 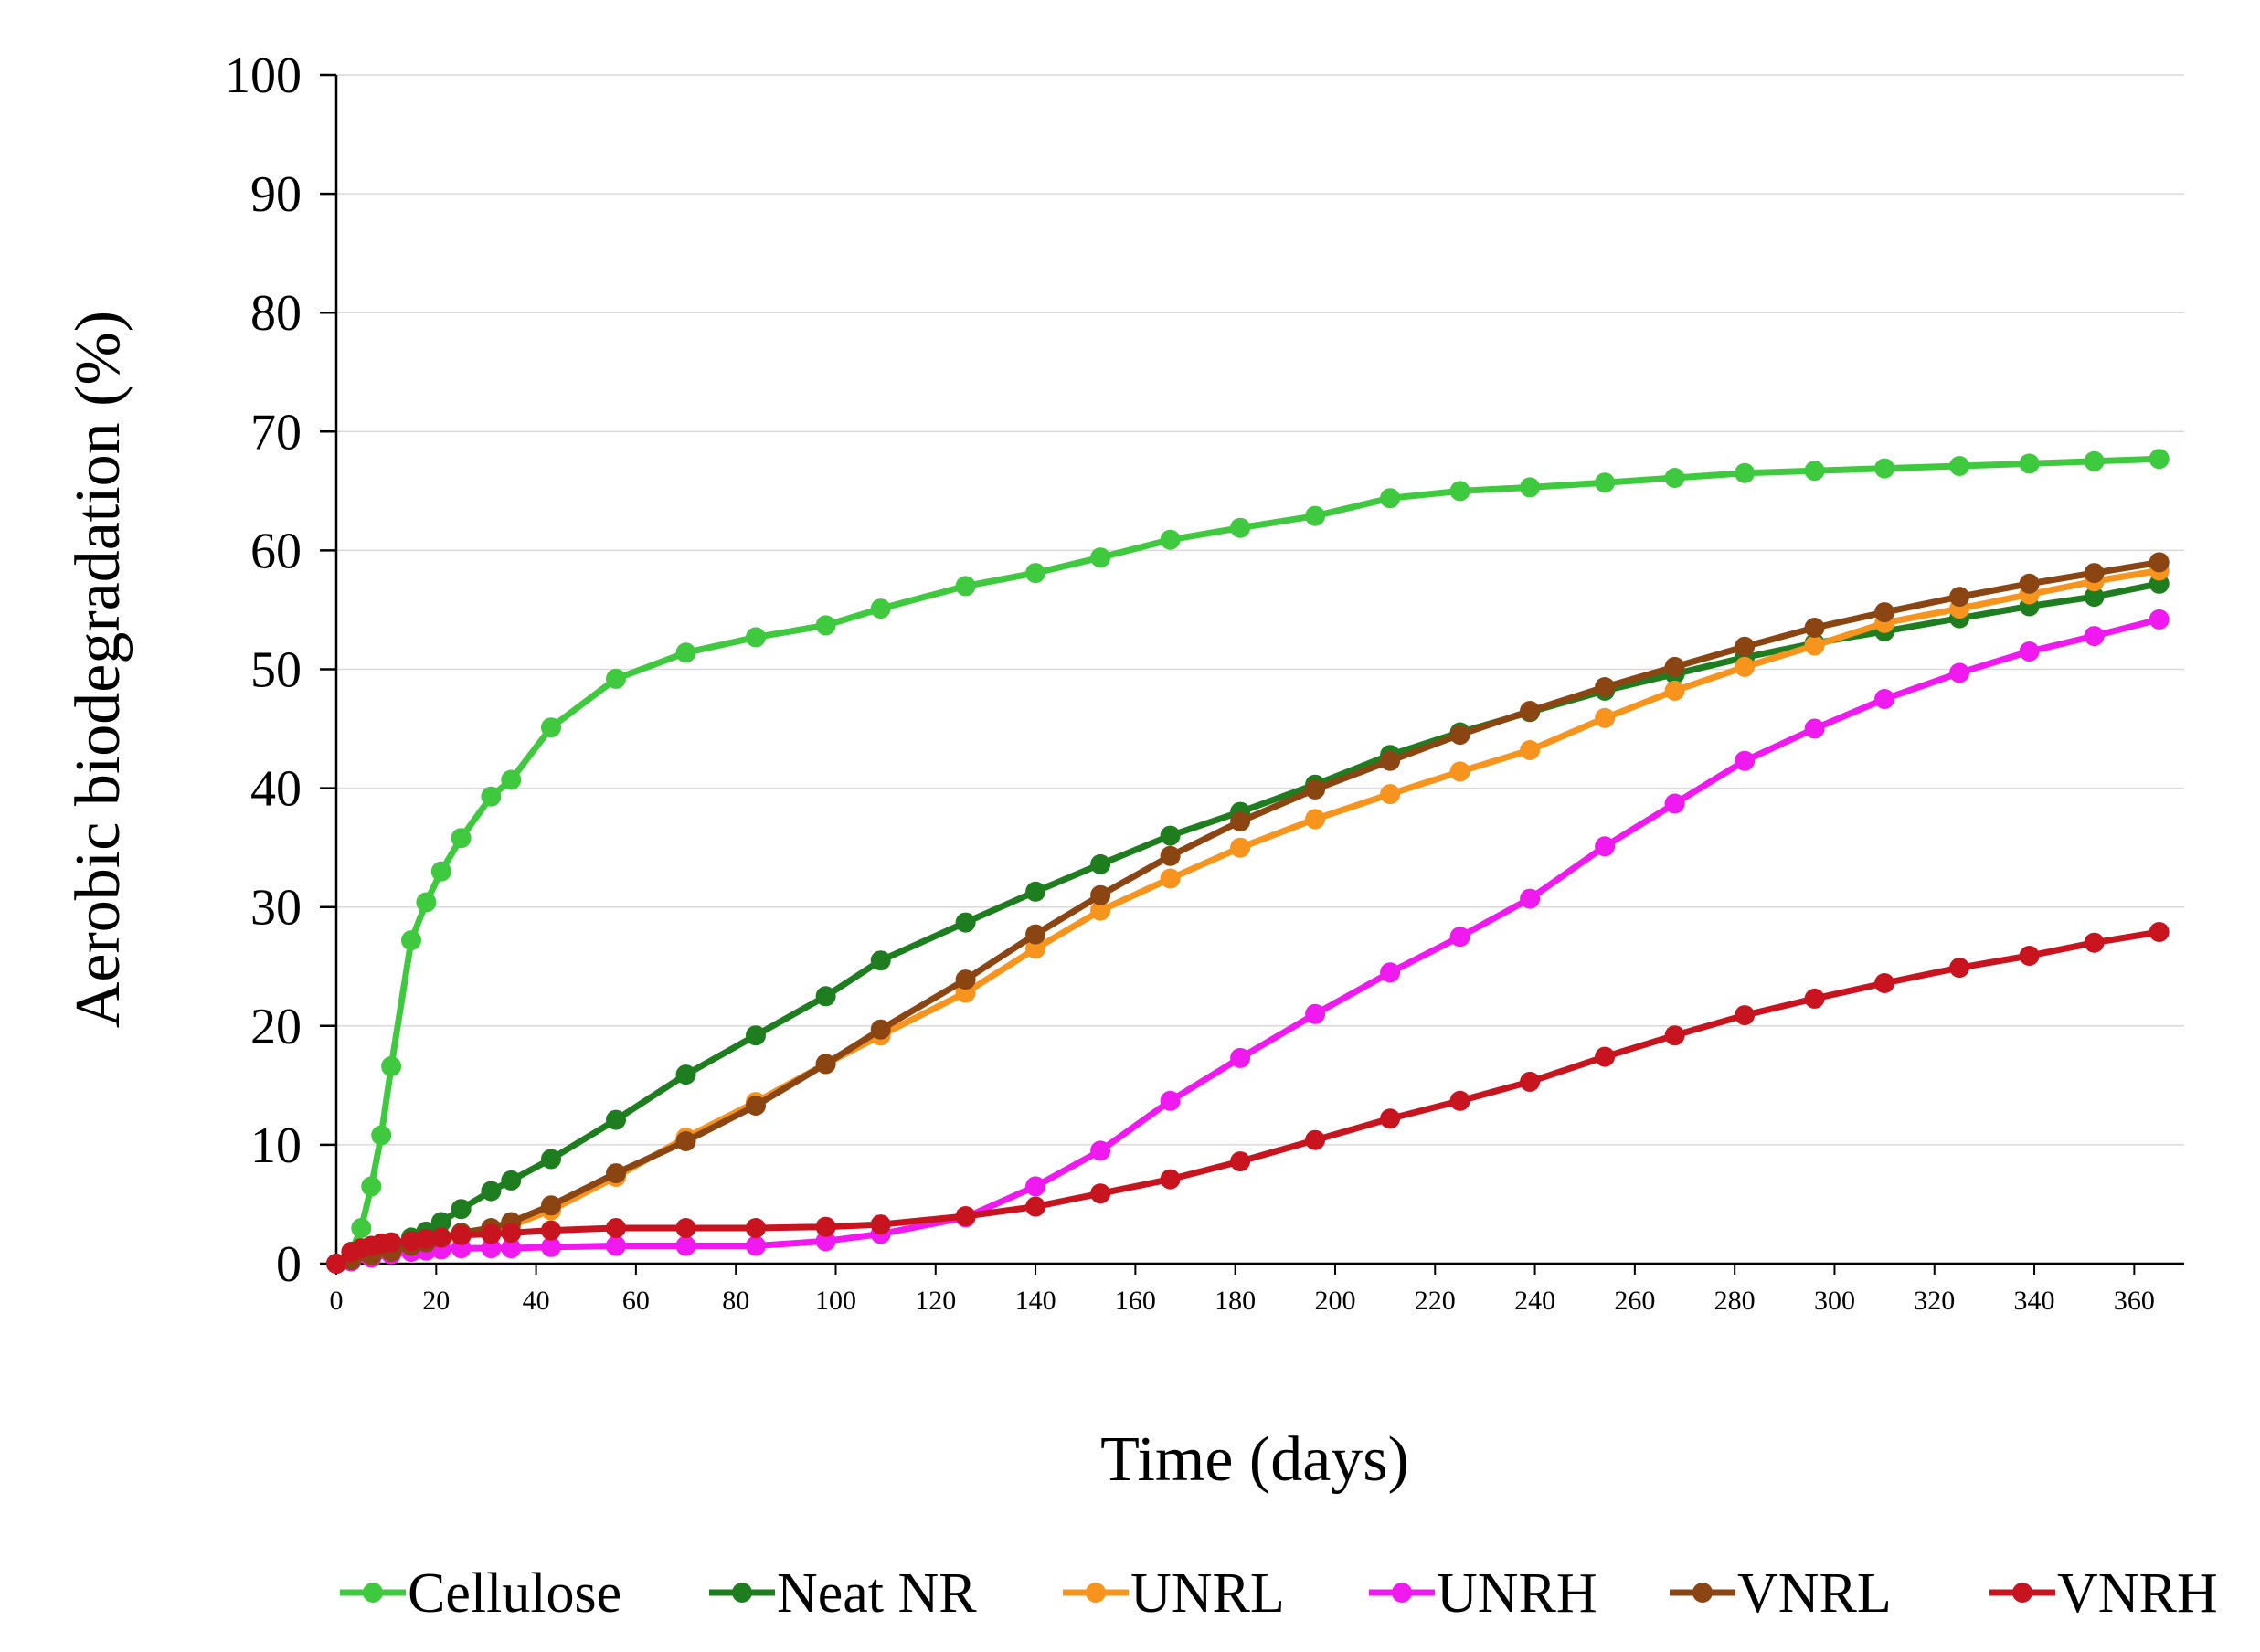 I want to click on x-tick-label: 140, so click(x=1035, y=1301).